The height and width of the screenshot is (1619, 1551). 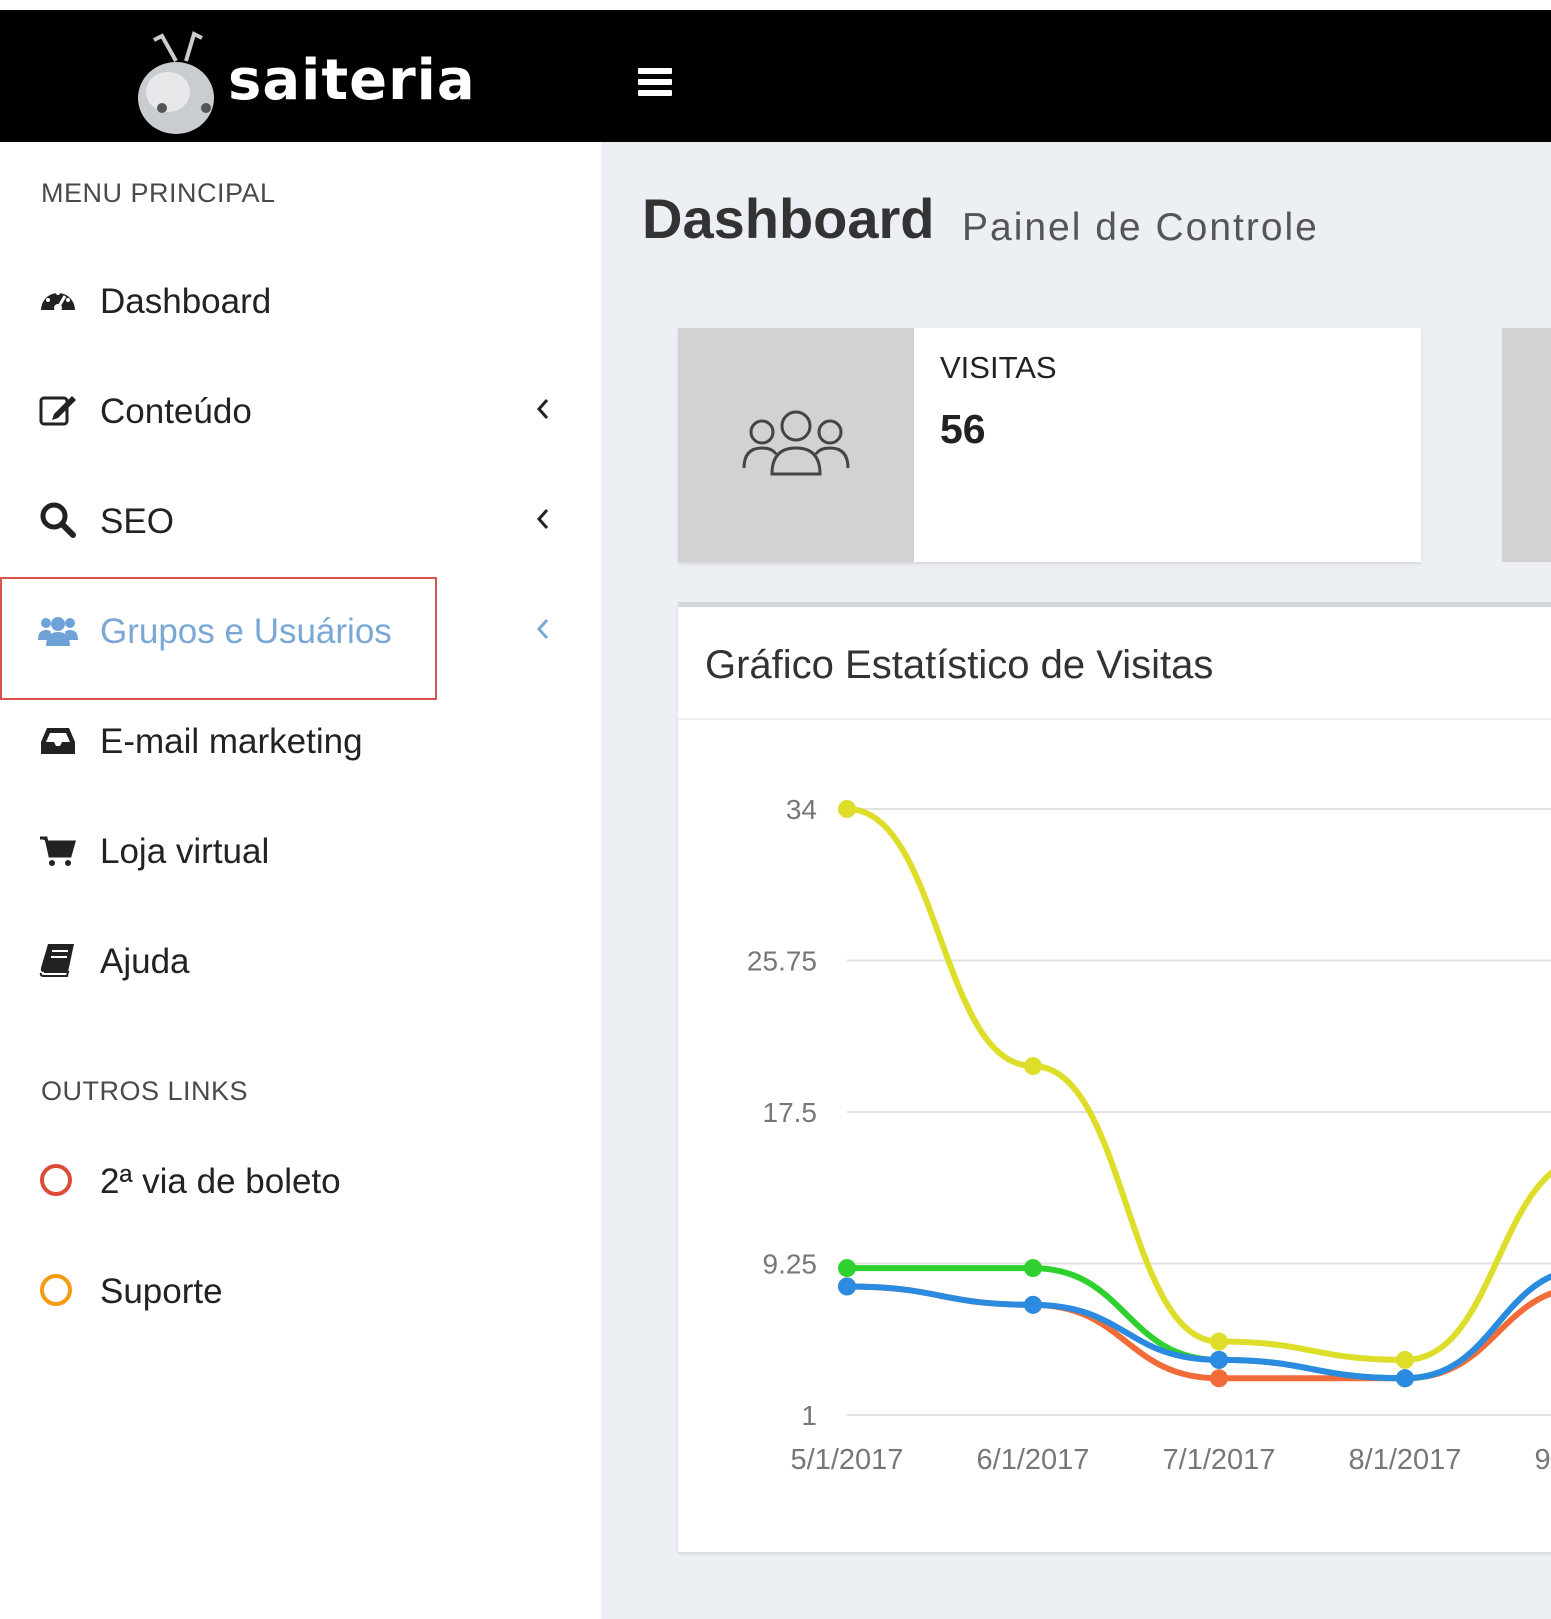 What do you see at coordinates (58, 631) in the screenshot?
I see `users-icon` at bounding box center [58, 631].